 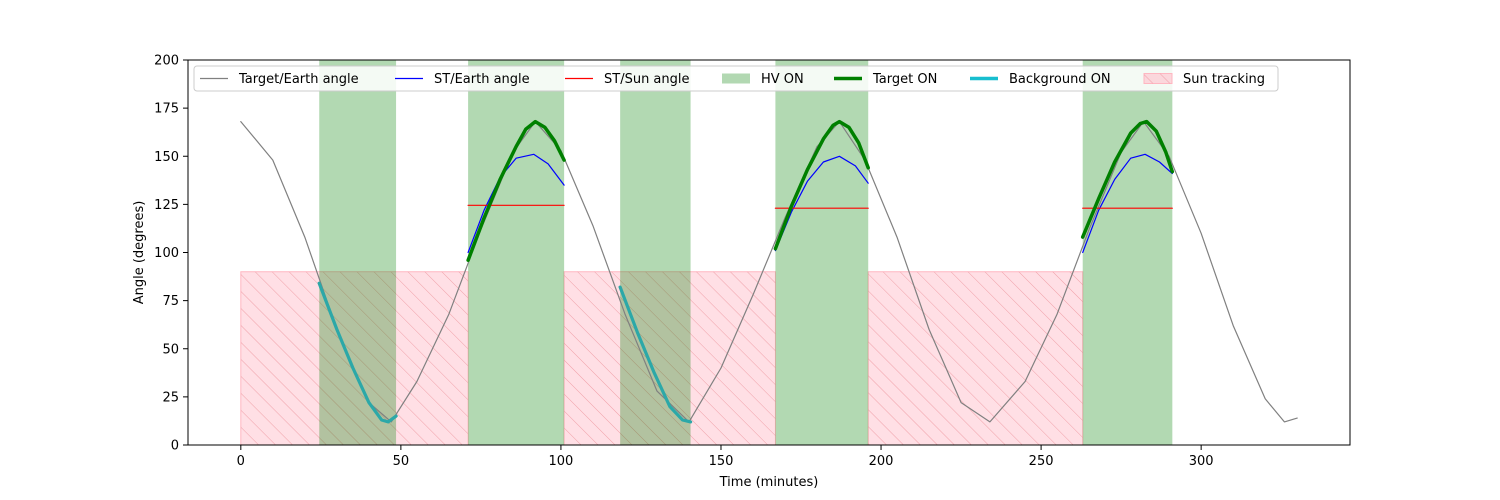 What do you see at coordinates (1041, 461) in the screenshot?
I see `x-tick-label: 250` at bounding box center [1041, 461].